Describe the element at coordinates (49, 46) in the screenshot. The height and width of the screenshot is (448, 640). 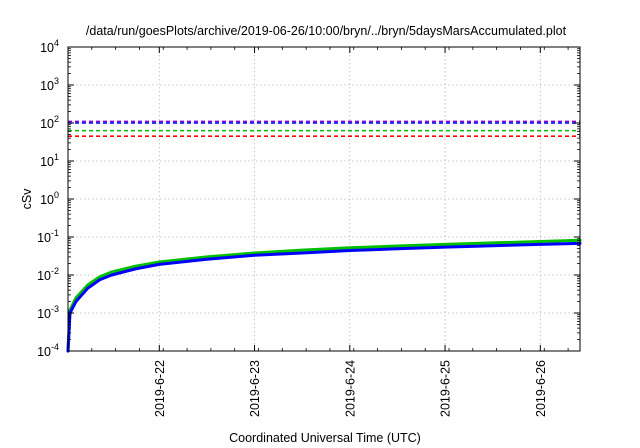
I see `y-tick-label: 10⁴` at that location.